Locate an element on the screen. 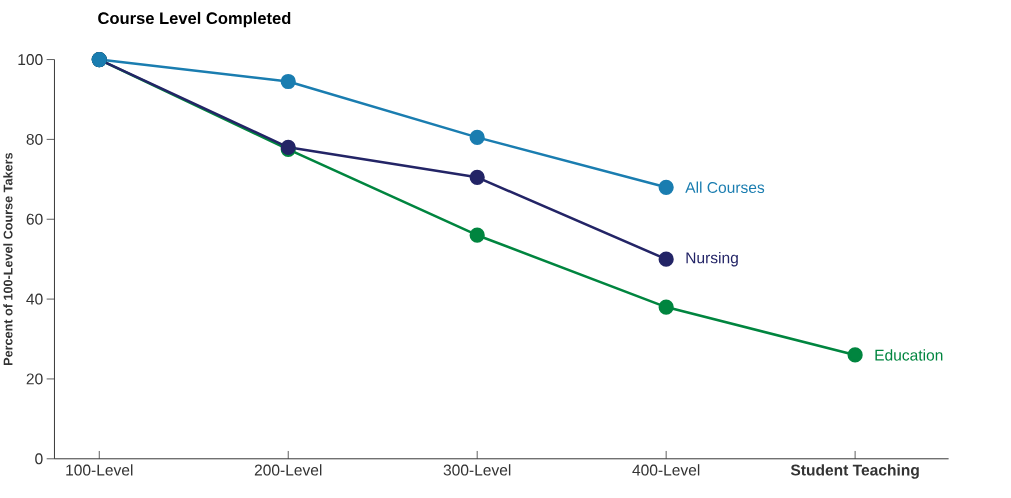  x-tick-label: Student Teaching is located at coordinates (854, 471).